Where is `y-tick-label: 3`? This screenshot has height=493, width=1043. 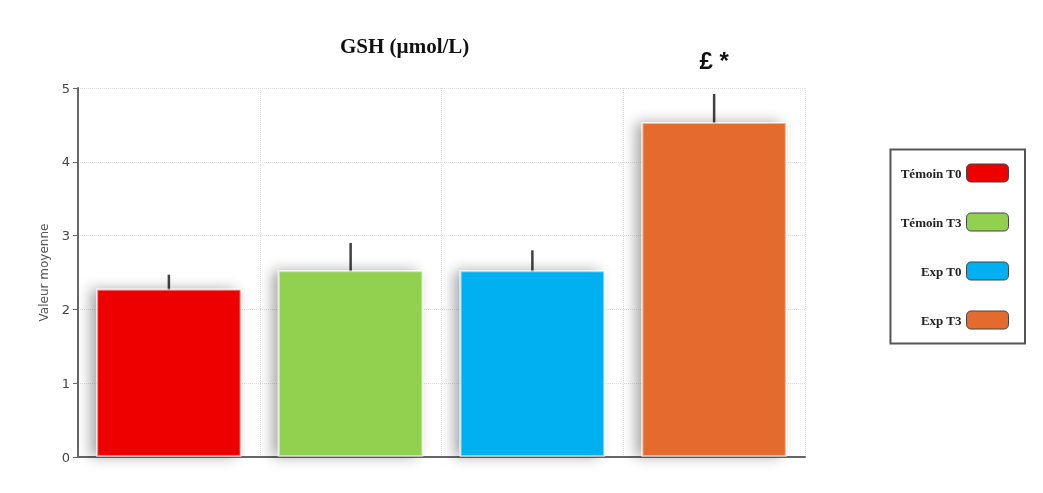 y-tick-label: 3 is located at coordinates (65, 236).